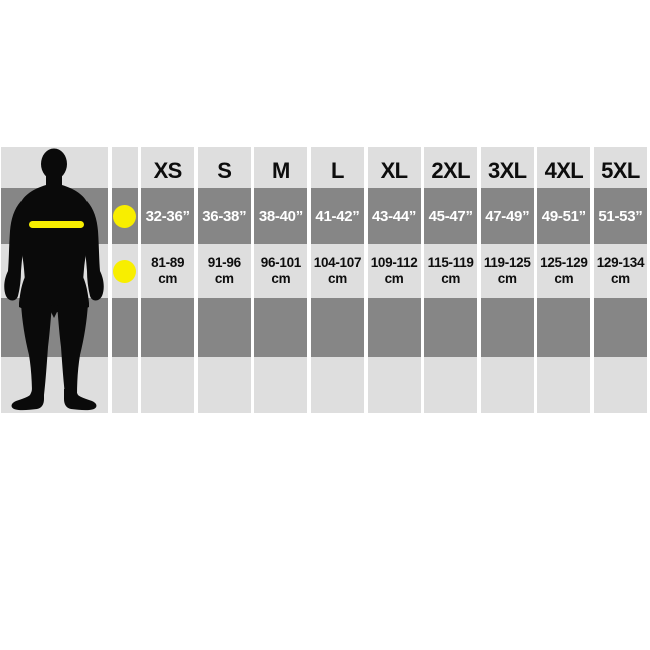 The image size is (650, 650). What do you see at coordinates (337, 167) in the screenshot?
I see `size-header-l: L` at bounding box center [337, 167].